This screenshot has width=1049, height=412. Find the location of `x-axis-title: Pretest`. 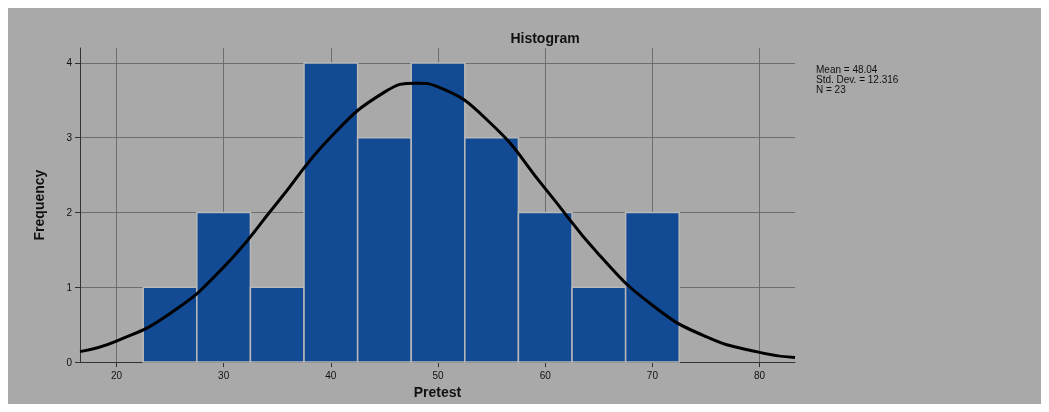

x-axis-title: Pretest is located at coordinates (437, 392).